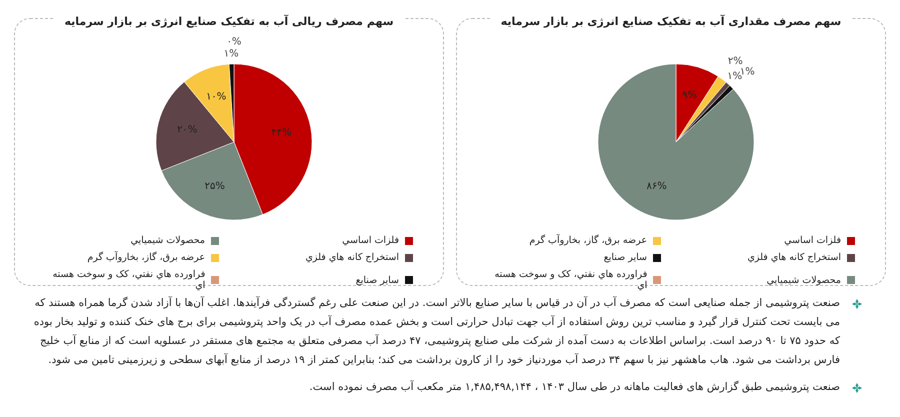 The image size is (900, 417). What do you see at coordinates (574, 387) in the screenshot?
I see `text: صنعت پتروشیمی طبق گزارش های فعالیت ماهانه در طی سال ۱۴۰۳ ، ۱,۴۸۵,۴۹۸,۱۴۴ متر مکعب آب مصرف نموده است.` at bounding box center [574, 387].